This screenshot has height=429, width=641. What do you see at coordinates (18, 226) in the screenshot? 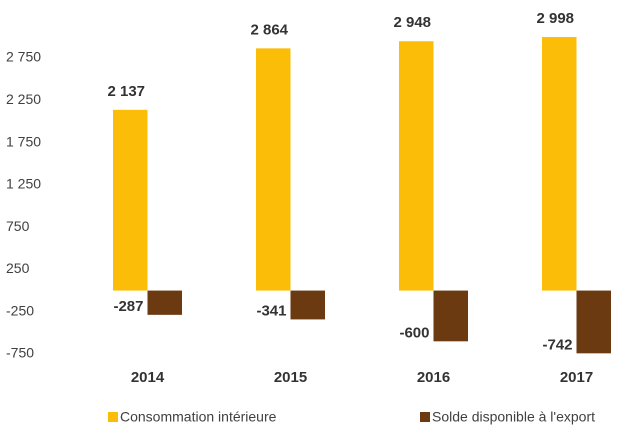
I see `y-tick-label: 750` at bounding box center [18, 226].